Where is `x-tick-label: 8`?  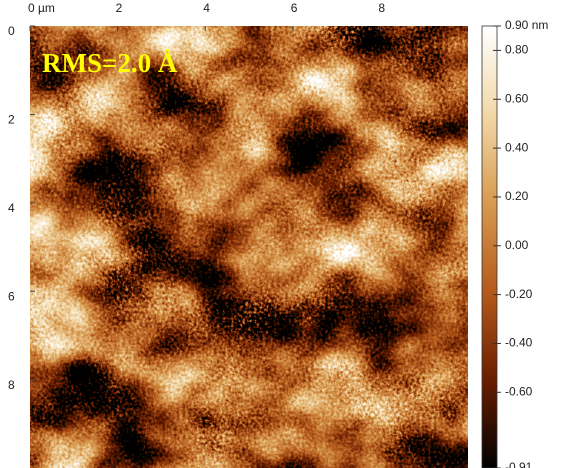 x-tick-label: 8 is located at coordinates (381, 8).